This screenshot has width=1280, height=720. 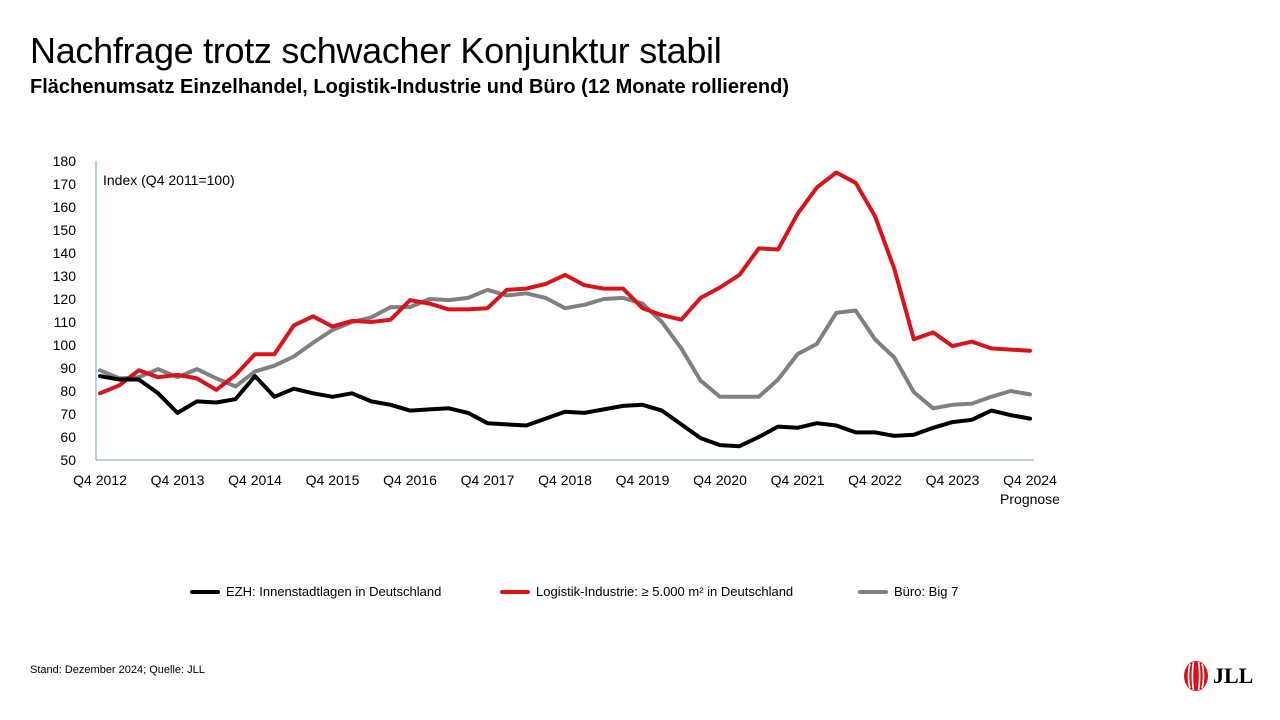 I want to click on x-tick-label: Q4 2024, so click(x=1030, y=480).